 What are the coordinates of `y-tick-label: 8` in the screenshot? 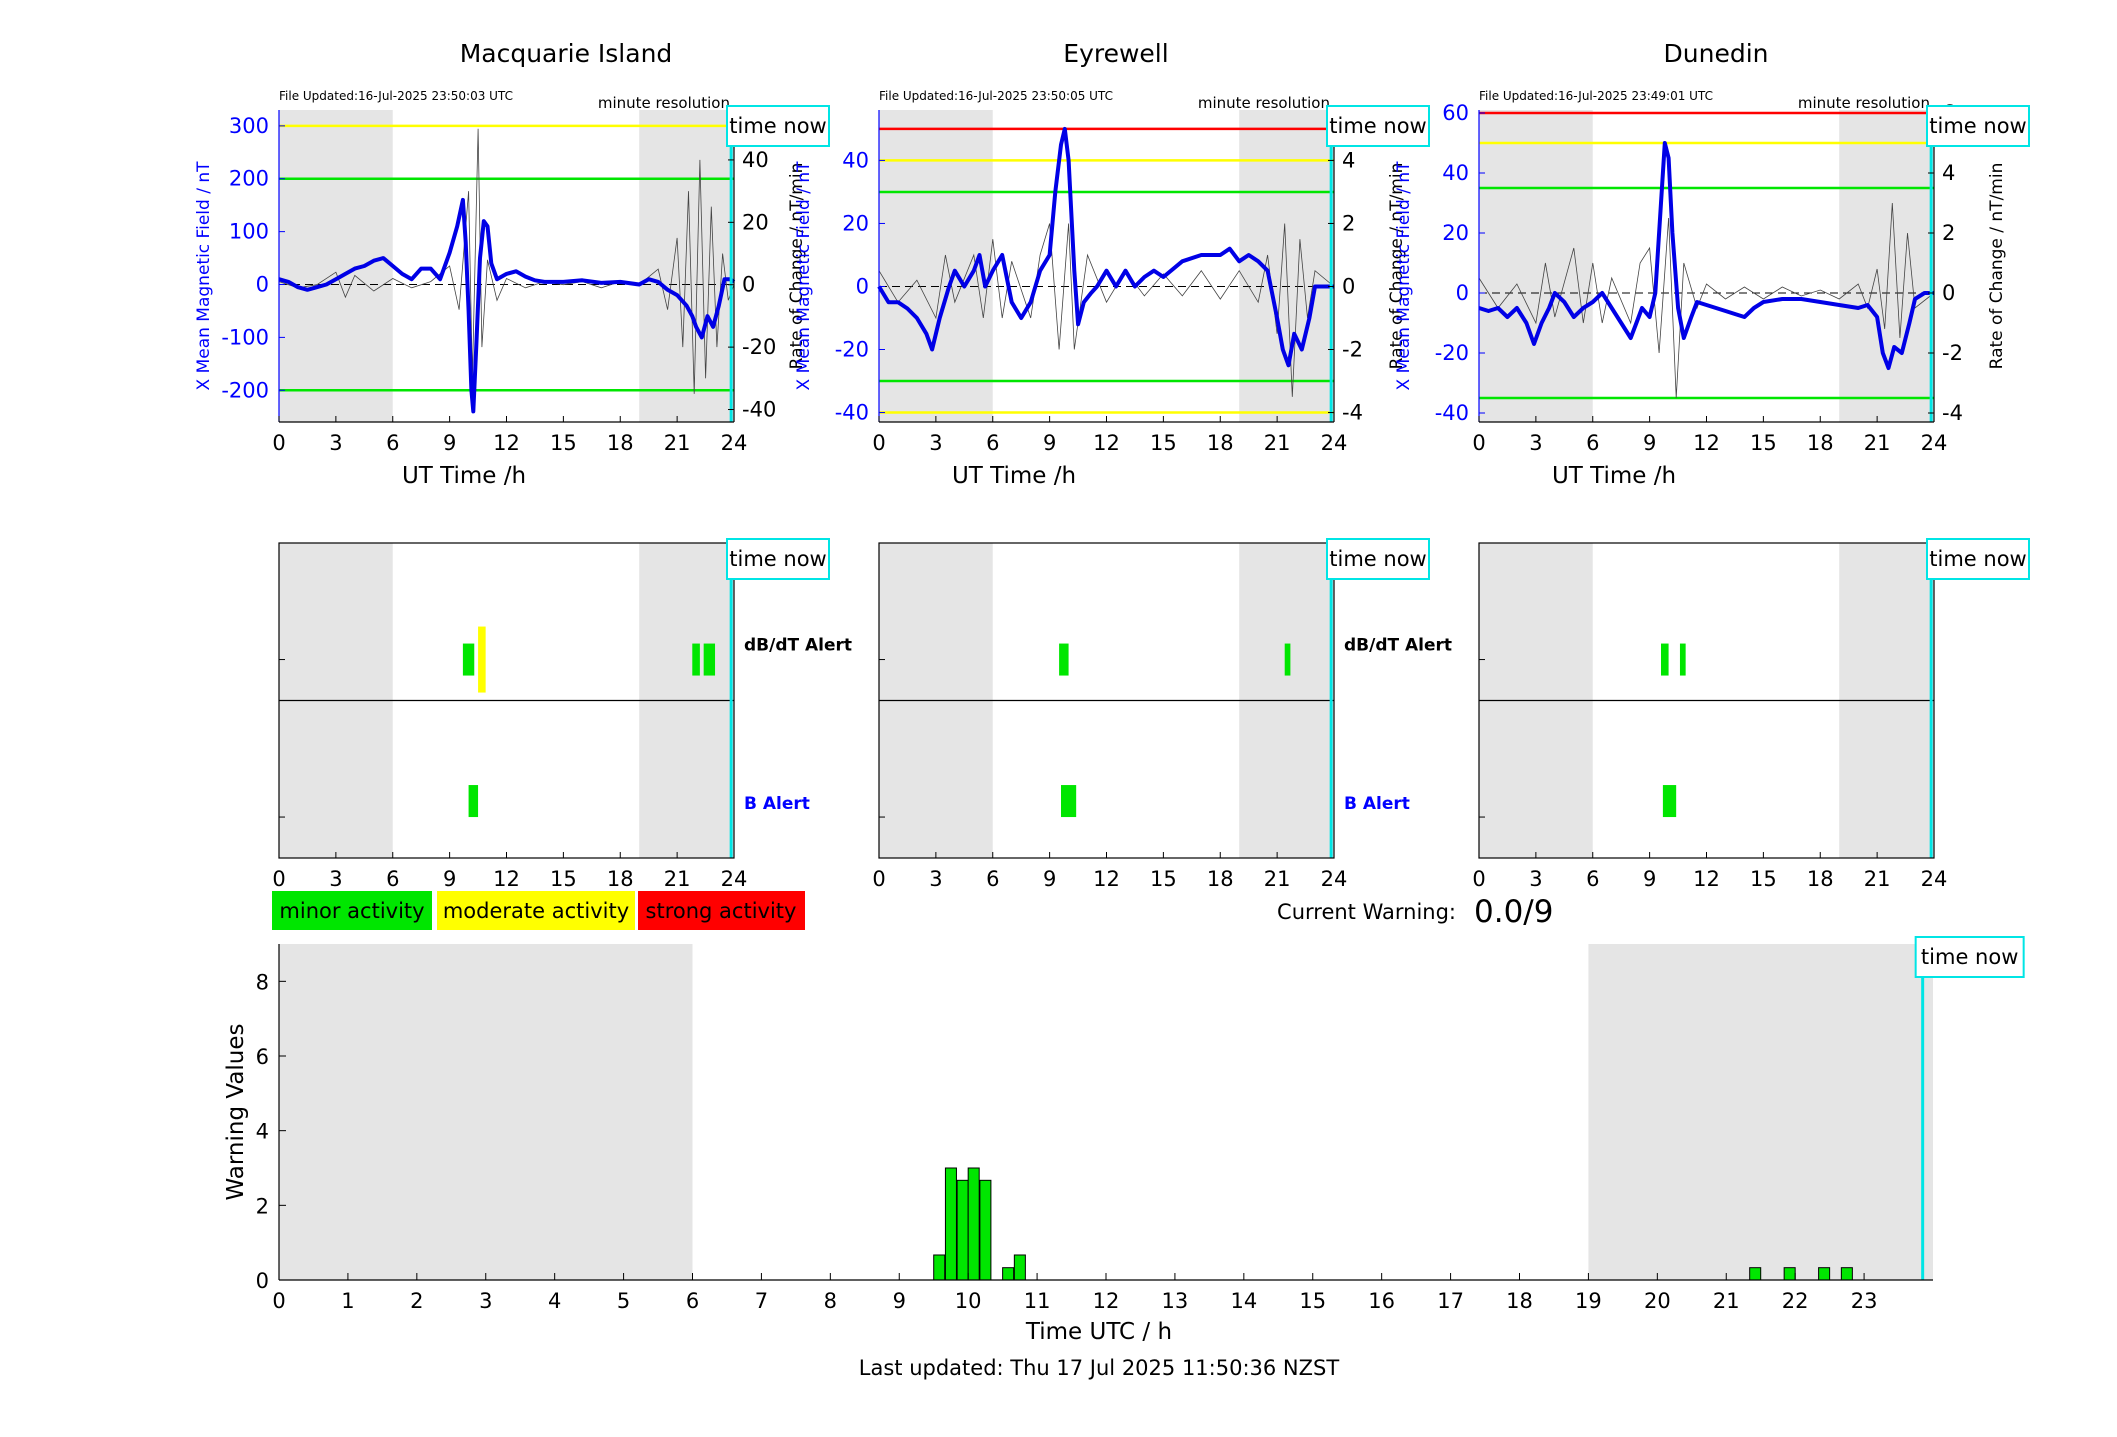 It's located at (262, 982).